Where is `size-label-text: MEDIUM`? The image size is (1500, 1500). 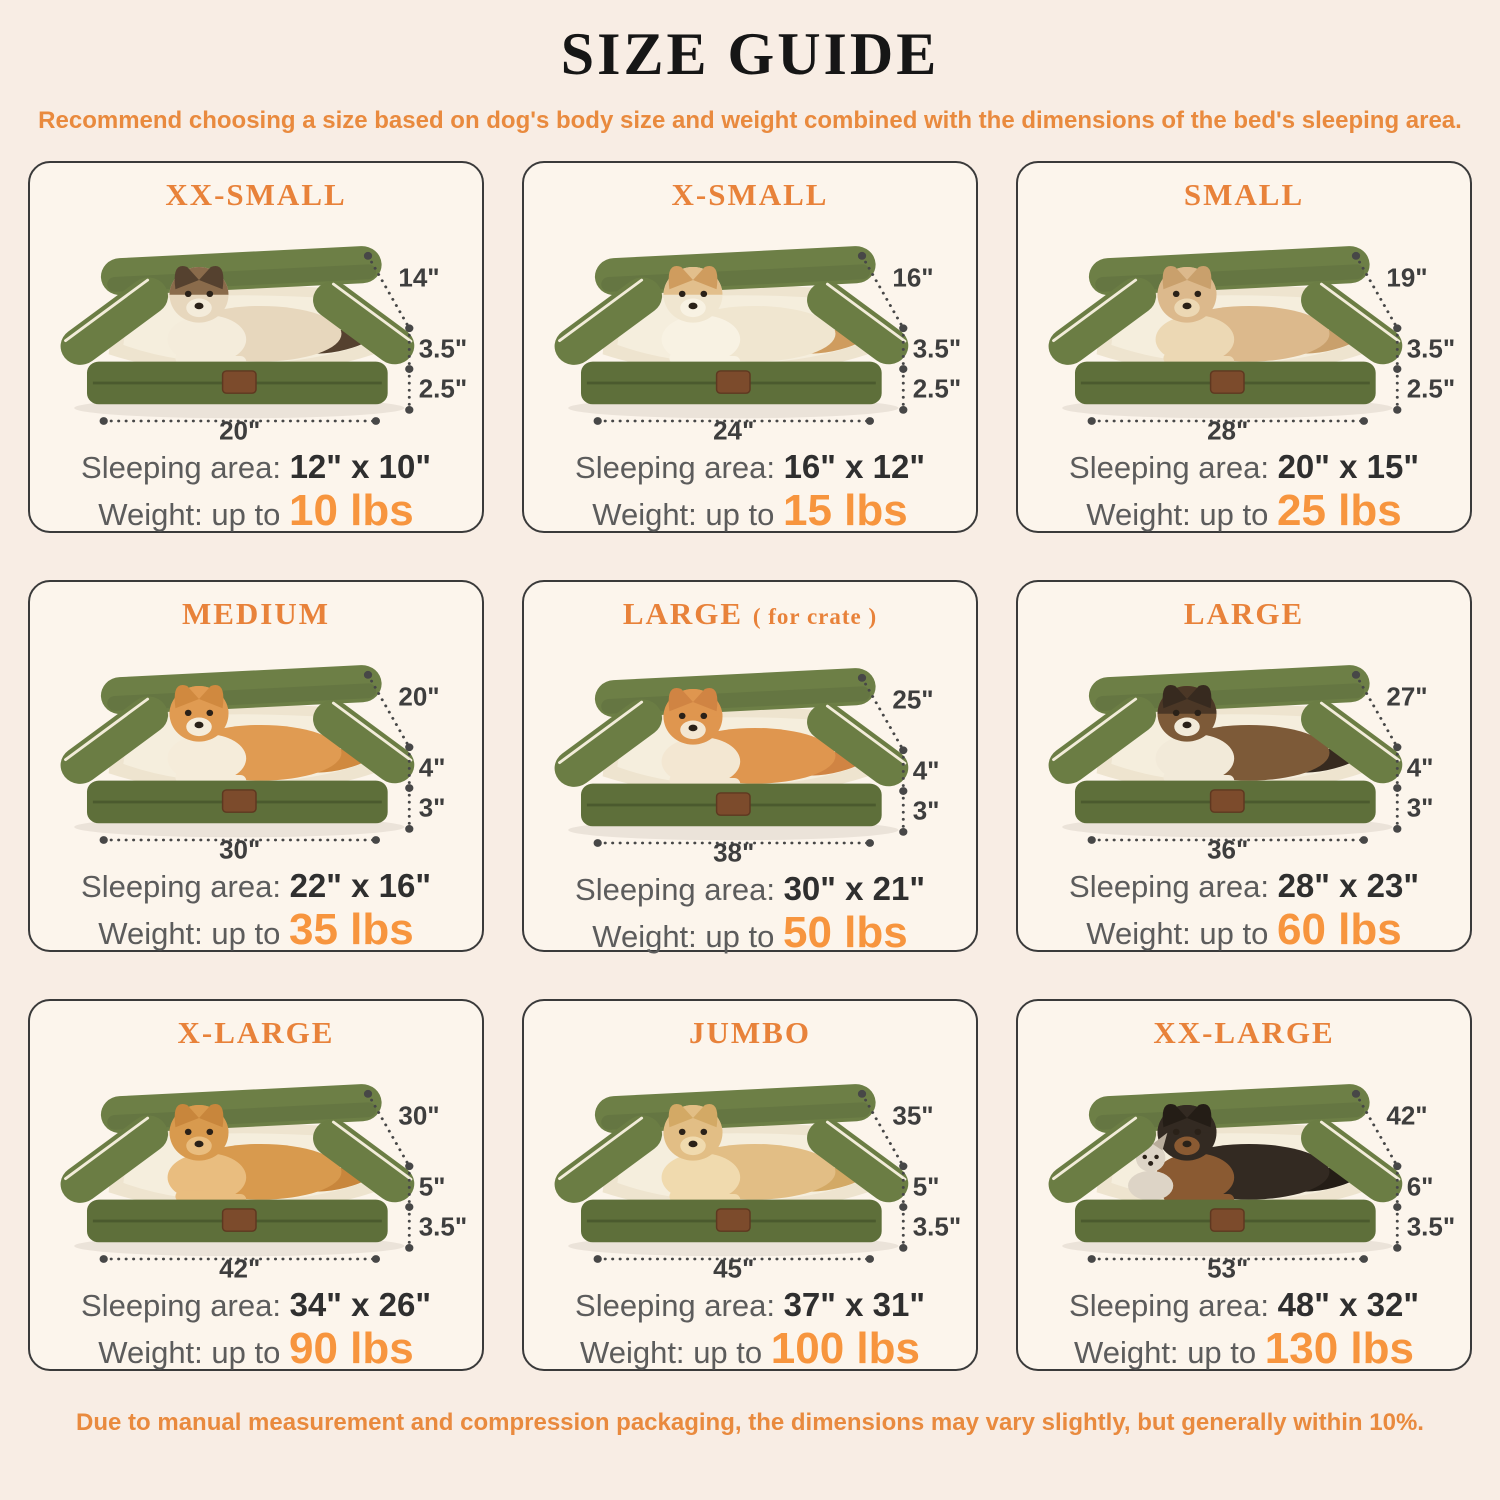 size-label-text: MEDIUM is located at coordinates (256, 613).